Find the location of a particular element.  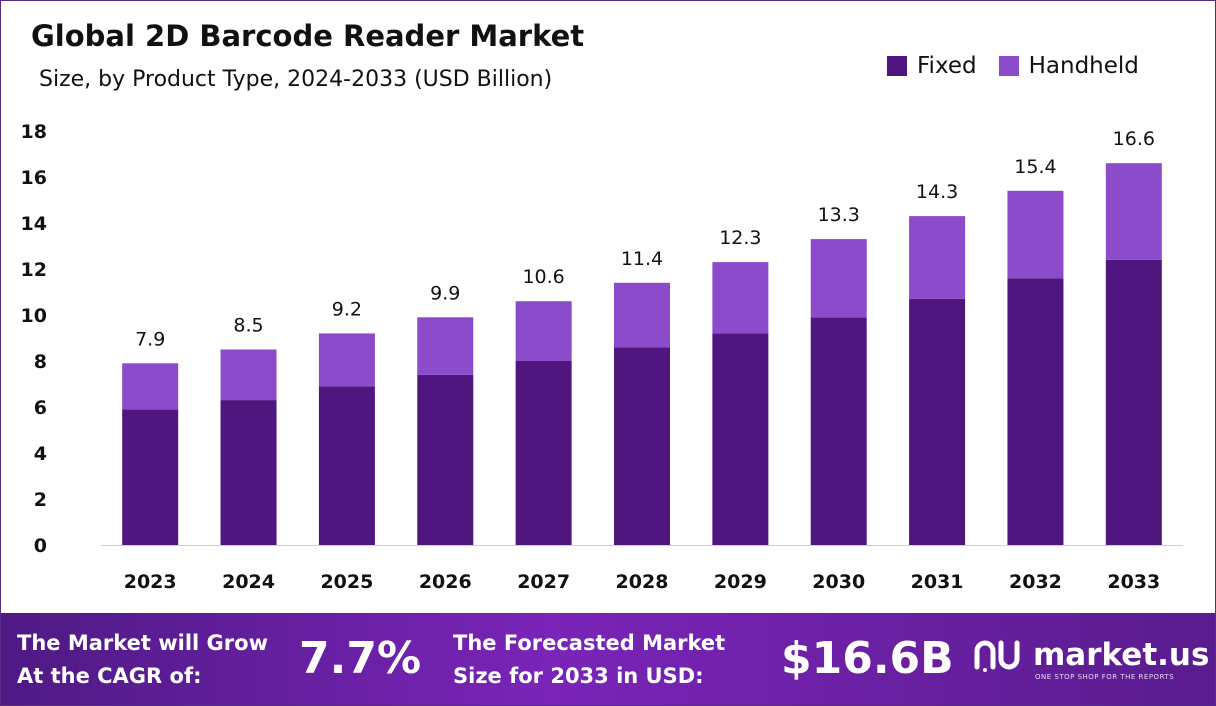

y-tick-label: 2 is located at coordinates (40, 500).